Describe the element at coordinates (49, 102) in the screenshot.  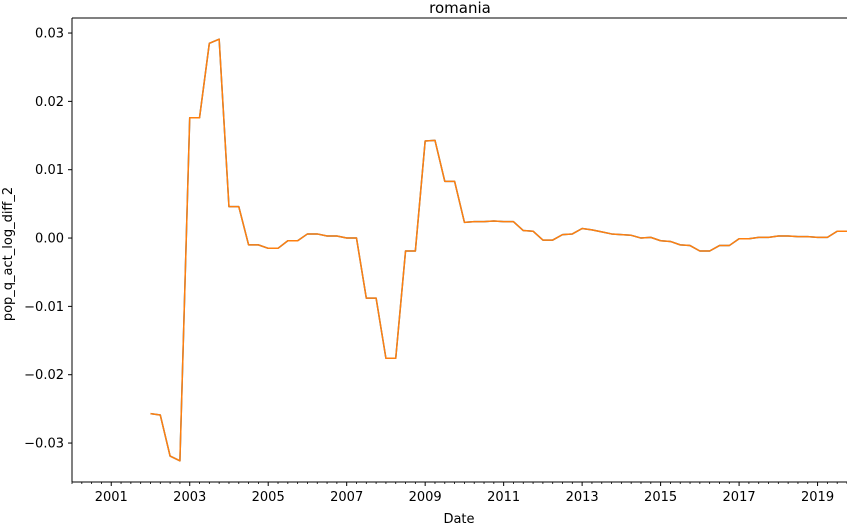
I see `y-tick-label: 0.02` at that location.